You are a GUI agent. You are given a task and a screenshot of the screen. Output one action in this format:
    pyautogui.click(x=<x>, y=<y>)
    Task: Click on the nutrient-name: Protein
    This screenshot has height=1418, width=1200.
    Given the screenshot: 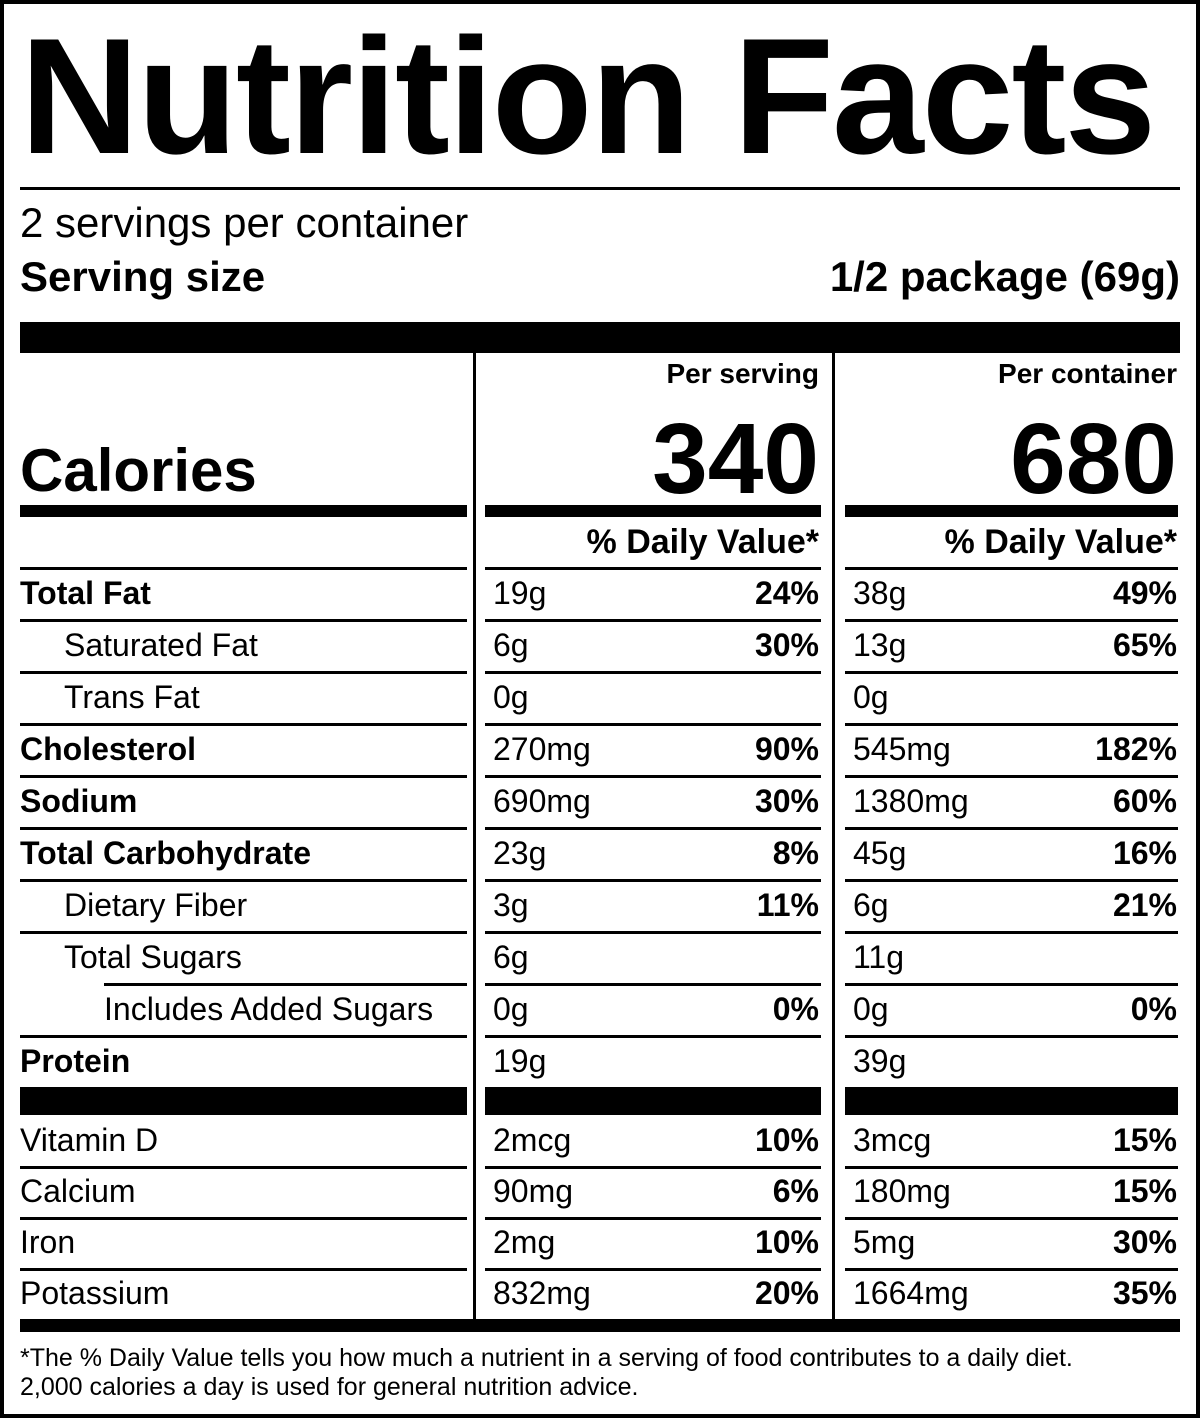 What is the action you would take?
    pyautogui.click(x=75, y=1060)
    